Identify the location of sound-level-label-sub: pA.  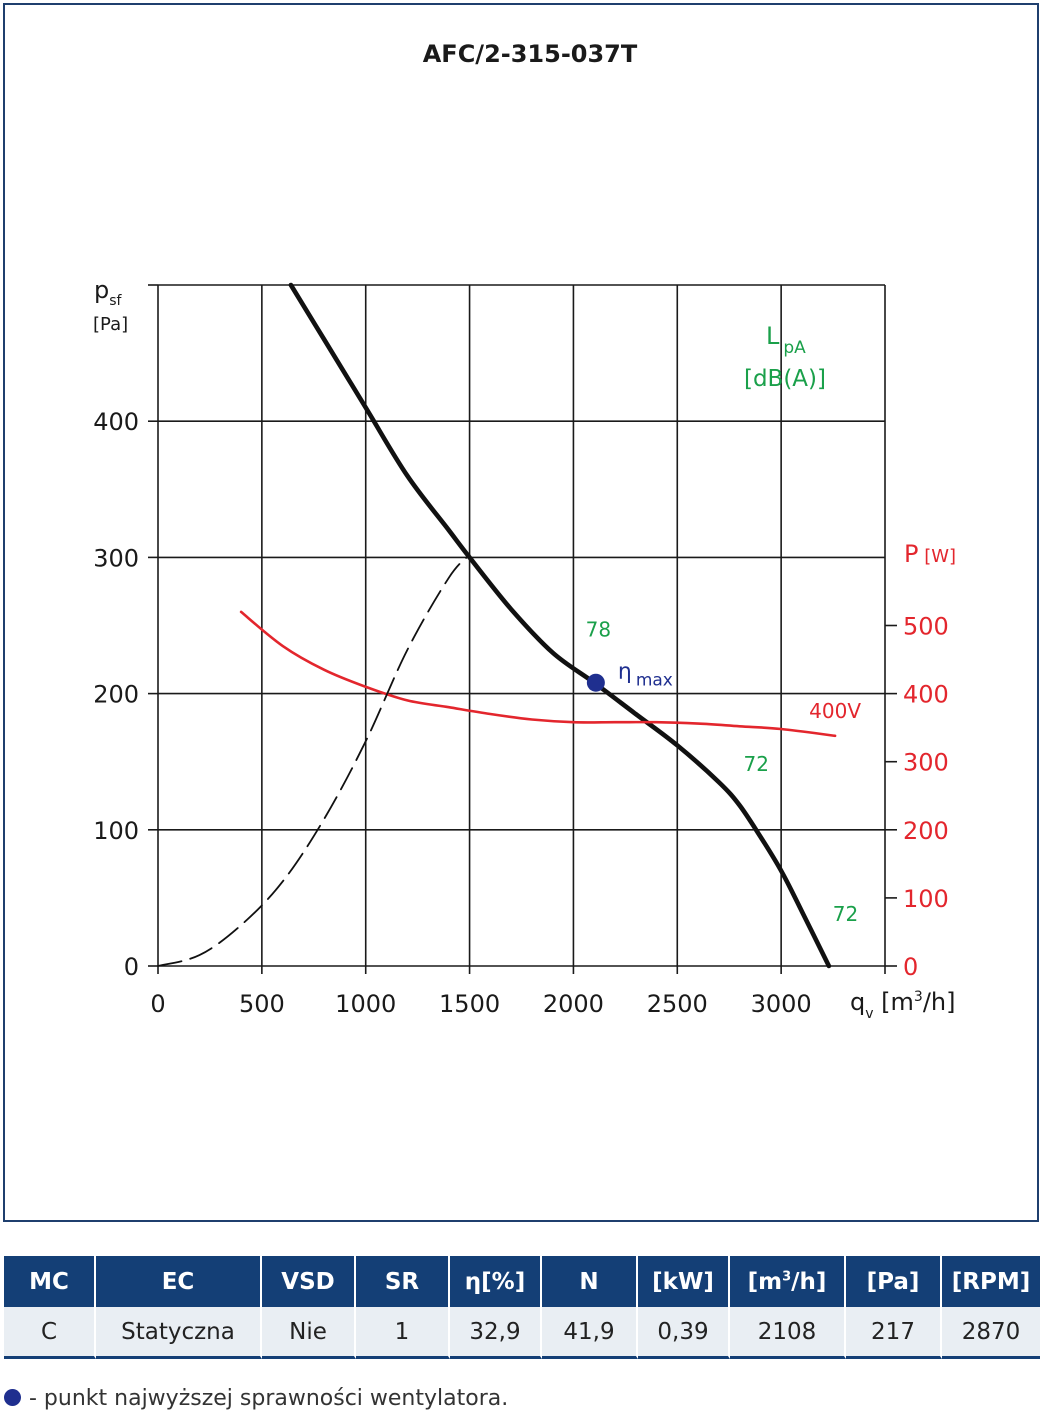
(794, 348).